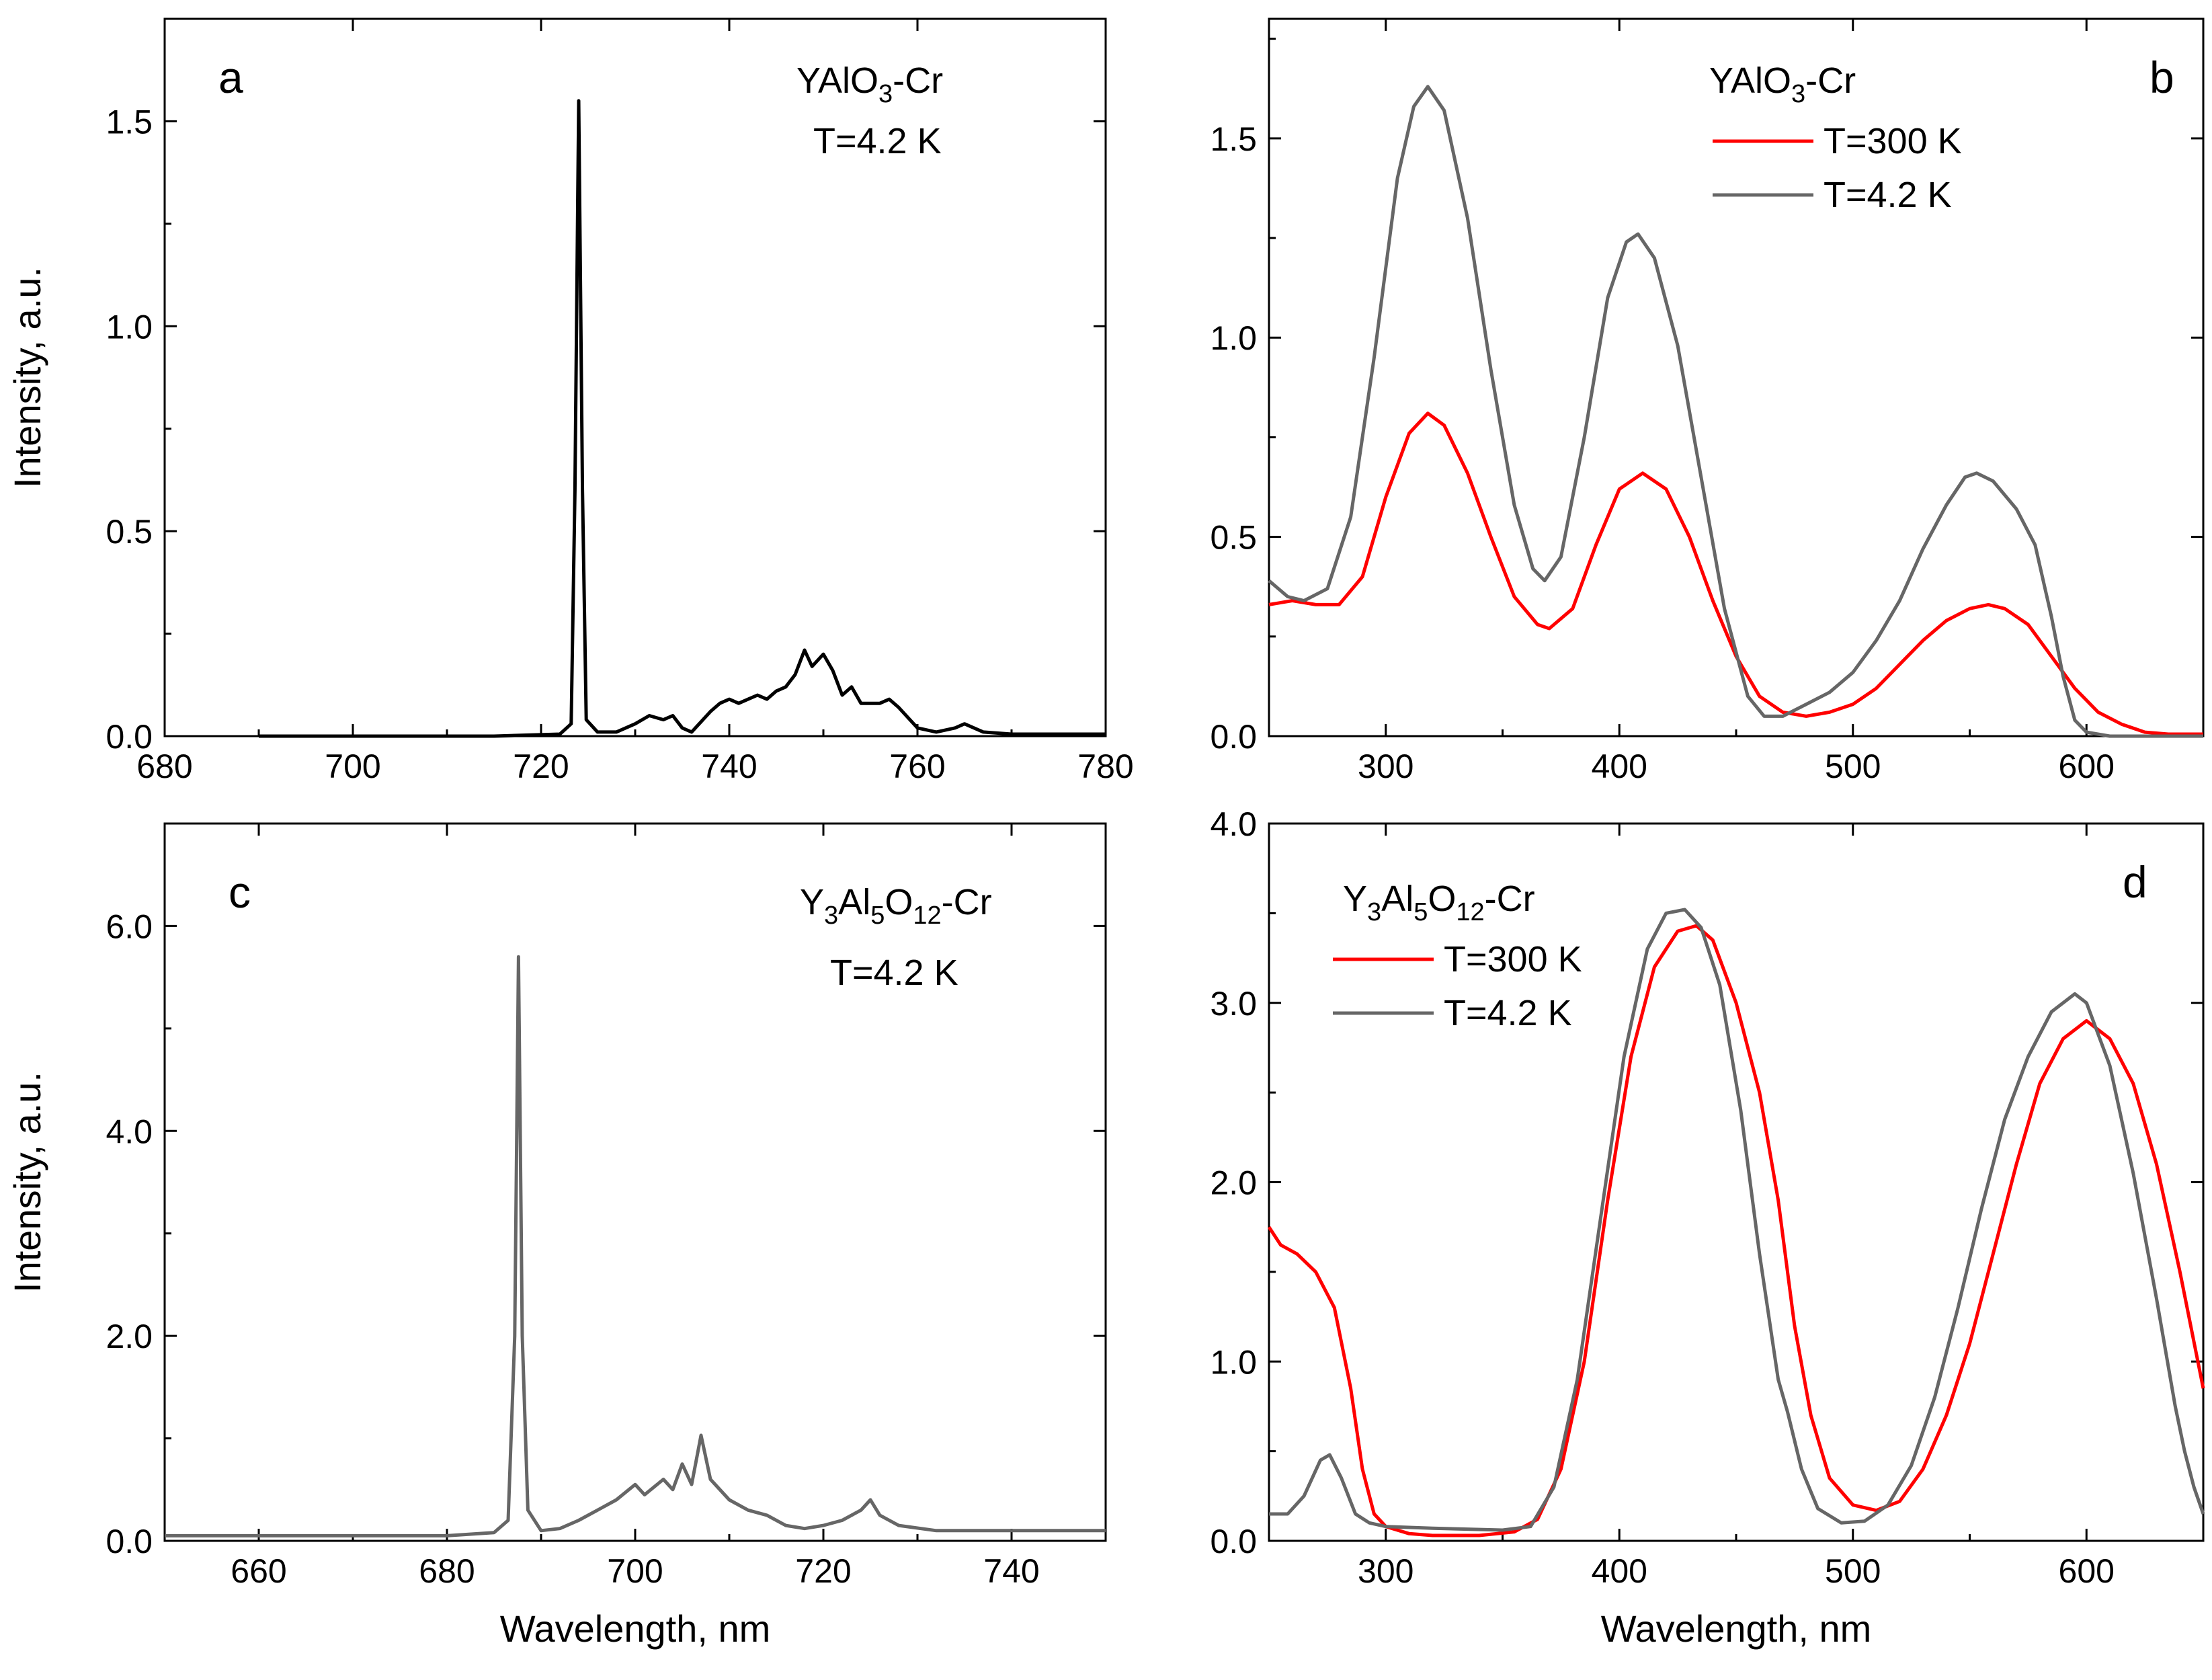  Describe the element at coordinates (129, 927) in the screenshot. I see `y-tick-label: 6.0` at that location.